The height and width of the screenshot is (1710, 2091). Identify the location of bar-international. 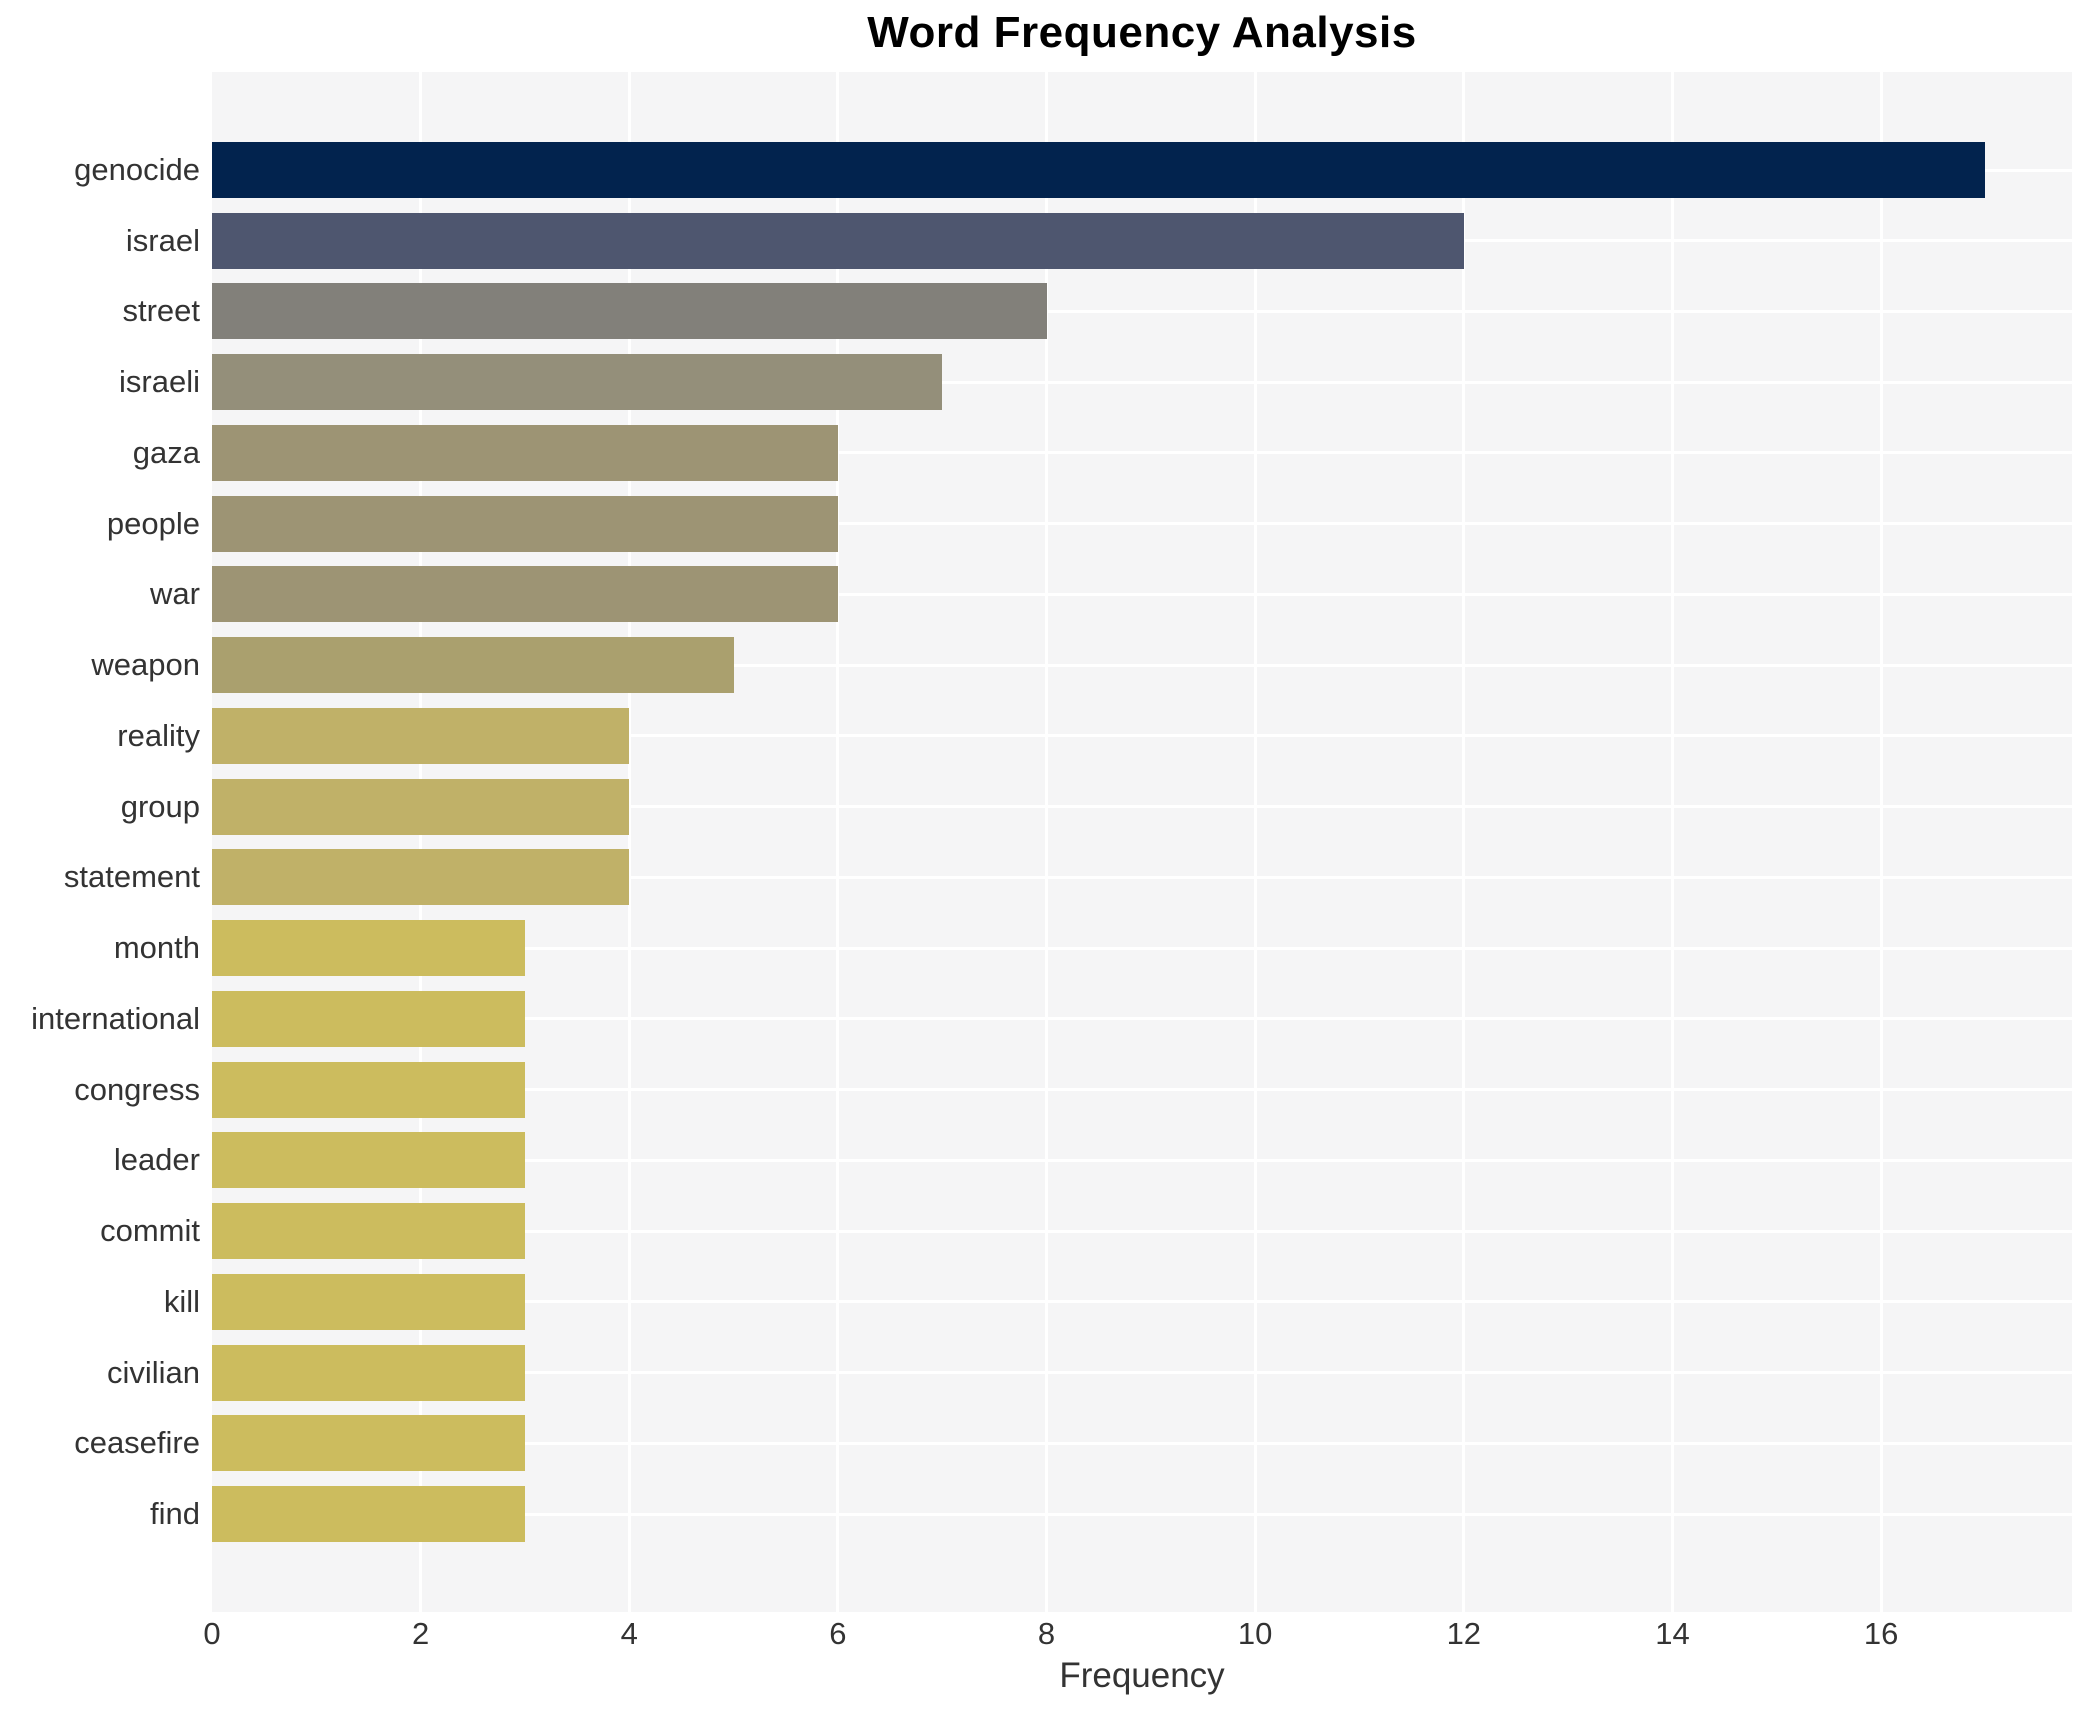
(368, 1018).